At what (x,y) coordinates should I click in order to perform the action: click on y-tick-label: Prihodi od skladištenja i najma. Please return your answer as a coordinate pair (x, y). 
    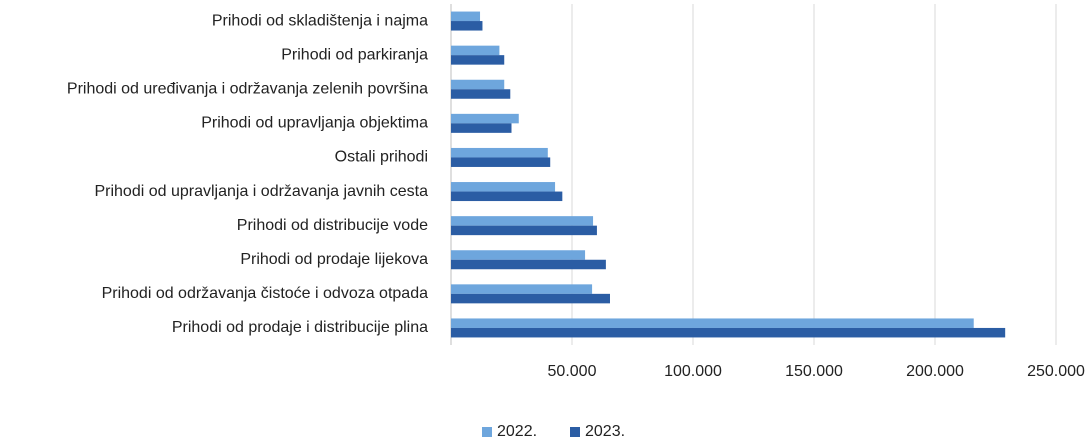
    Looking at the image, I should click on (320, 20).